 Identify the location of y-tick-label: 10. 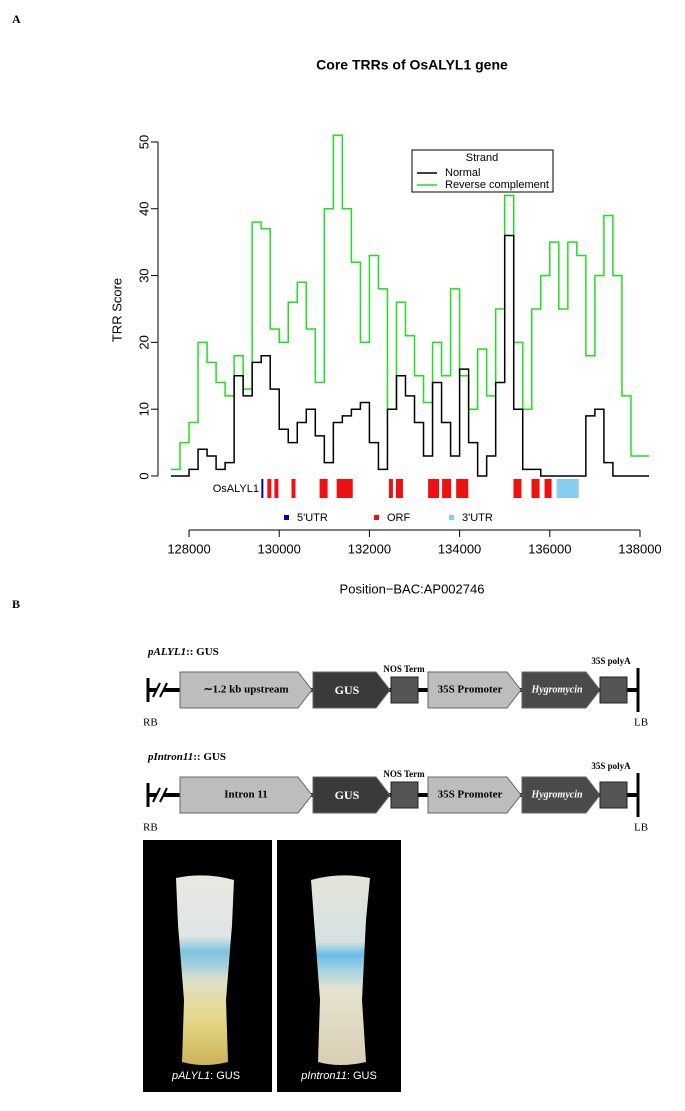
(143, 409).